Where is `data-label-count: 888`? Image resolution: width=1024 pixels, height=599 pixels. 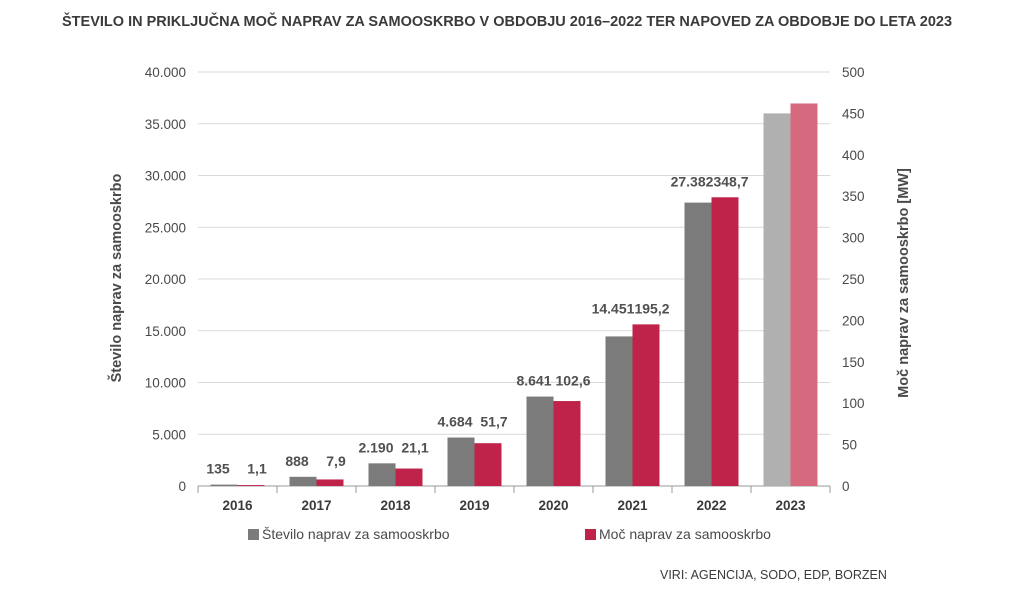
data-label-count: 888 is located at coordinates (297, 461).